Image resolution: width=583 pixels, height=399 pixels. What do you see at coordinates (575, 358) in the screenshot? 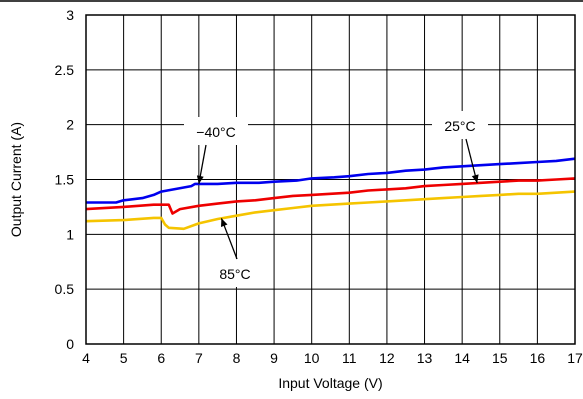
I see `x-tick-label: 17` at bounding box center [575, 358].